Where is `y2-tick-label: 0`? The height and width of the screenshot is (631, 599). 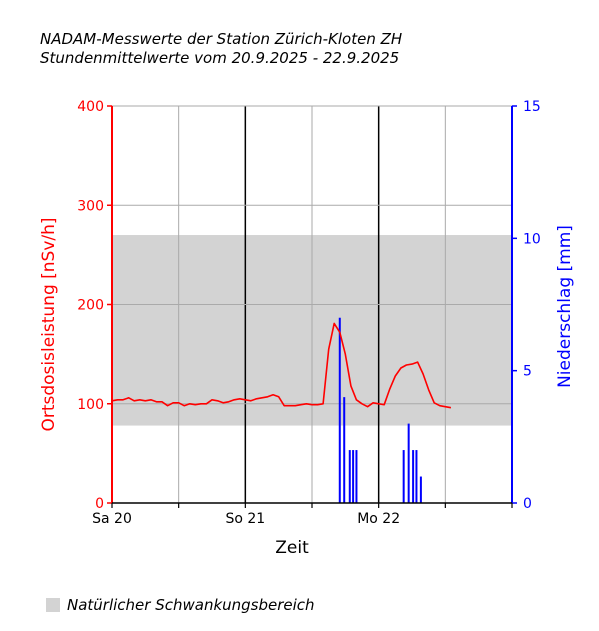 y2-tick-label: 0 is located at coordinates (527, 504).